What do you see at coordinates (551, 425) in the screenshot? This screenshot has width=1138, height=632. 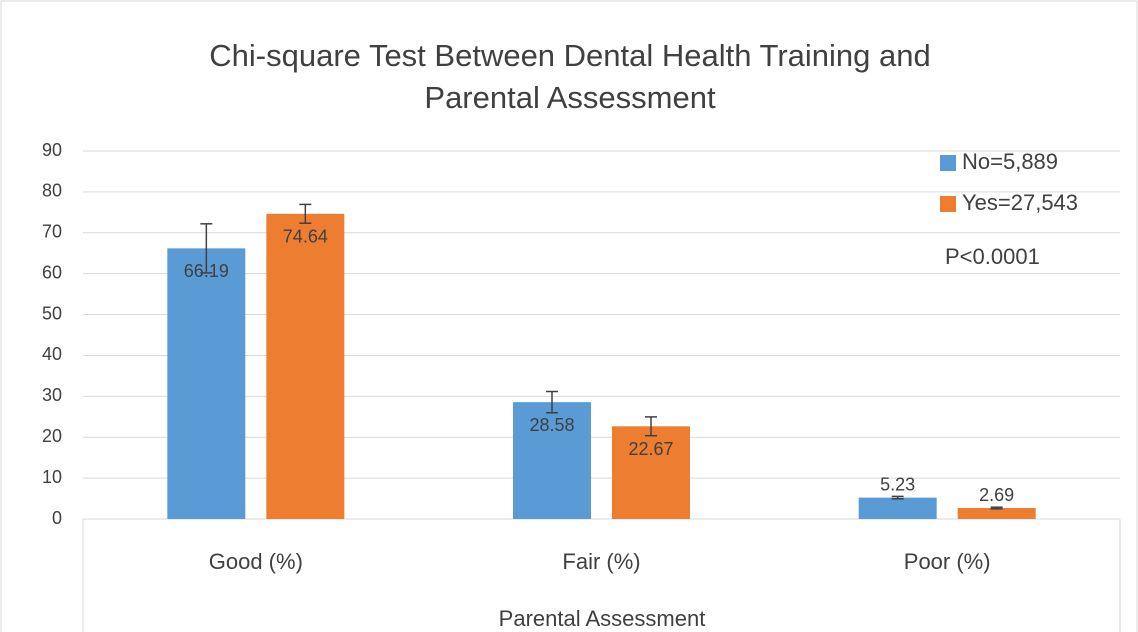 I see `data-label: 28.58` at bounding box center [551, 425].